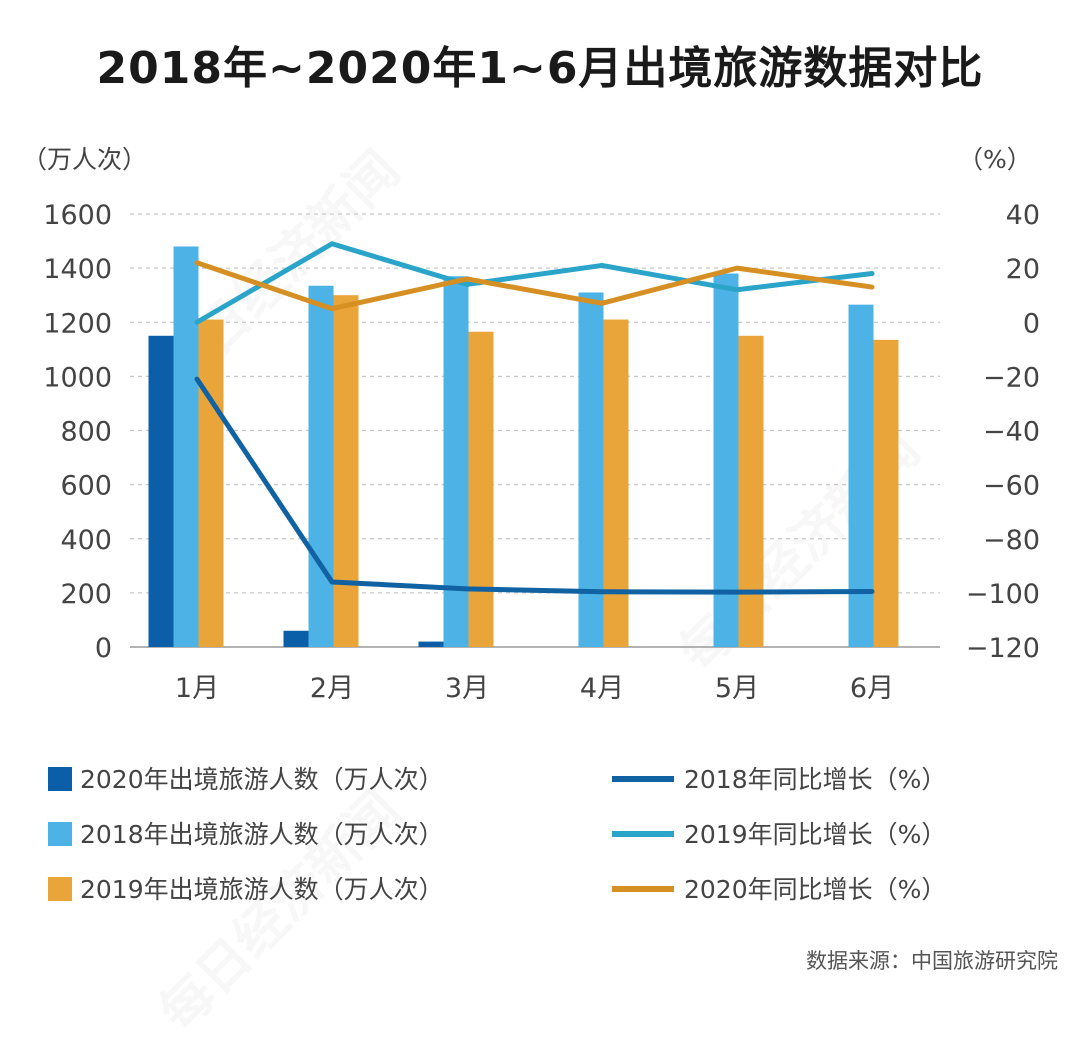 The height and width of the screenshot is (1044, 1080). I want to click on legend-line-2020, so click(643, 889).